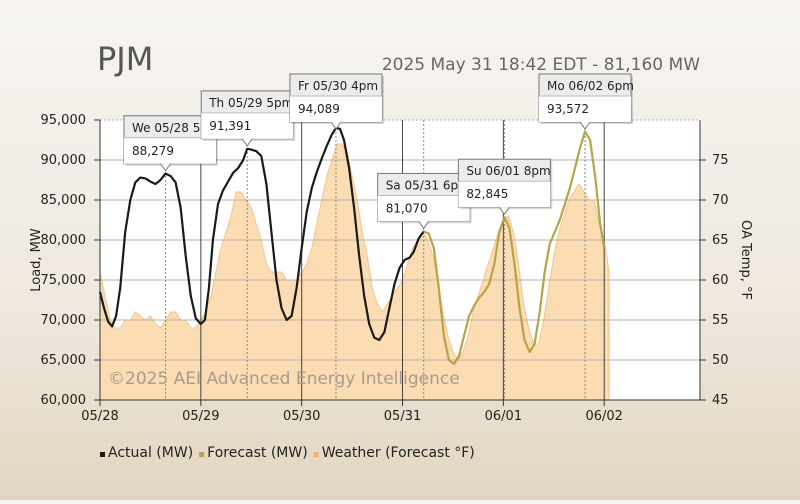  Describe the element at coordinates (402, 416) in the screenshot. I see `x-tick-label: 05/31` at that location.